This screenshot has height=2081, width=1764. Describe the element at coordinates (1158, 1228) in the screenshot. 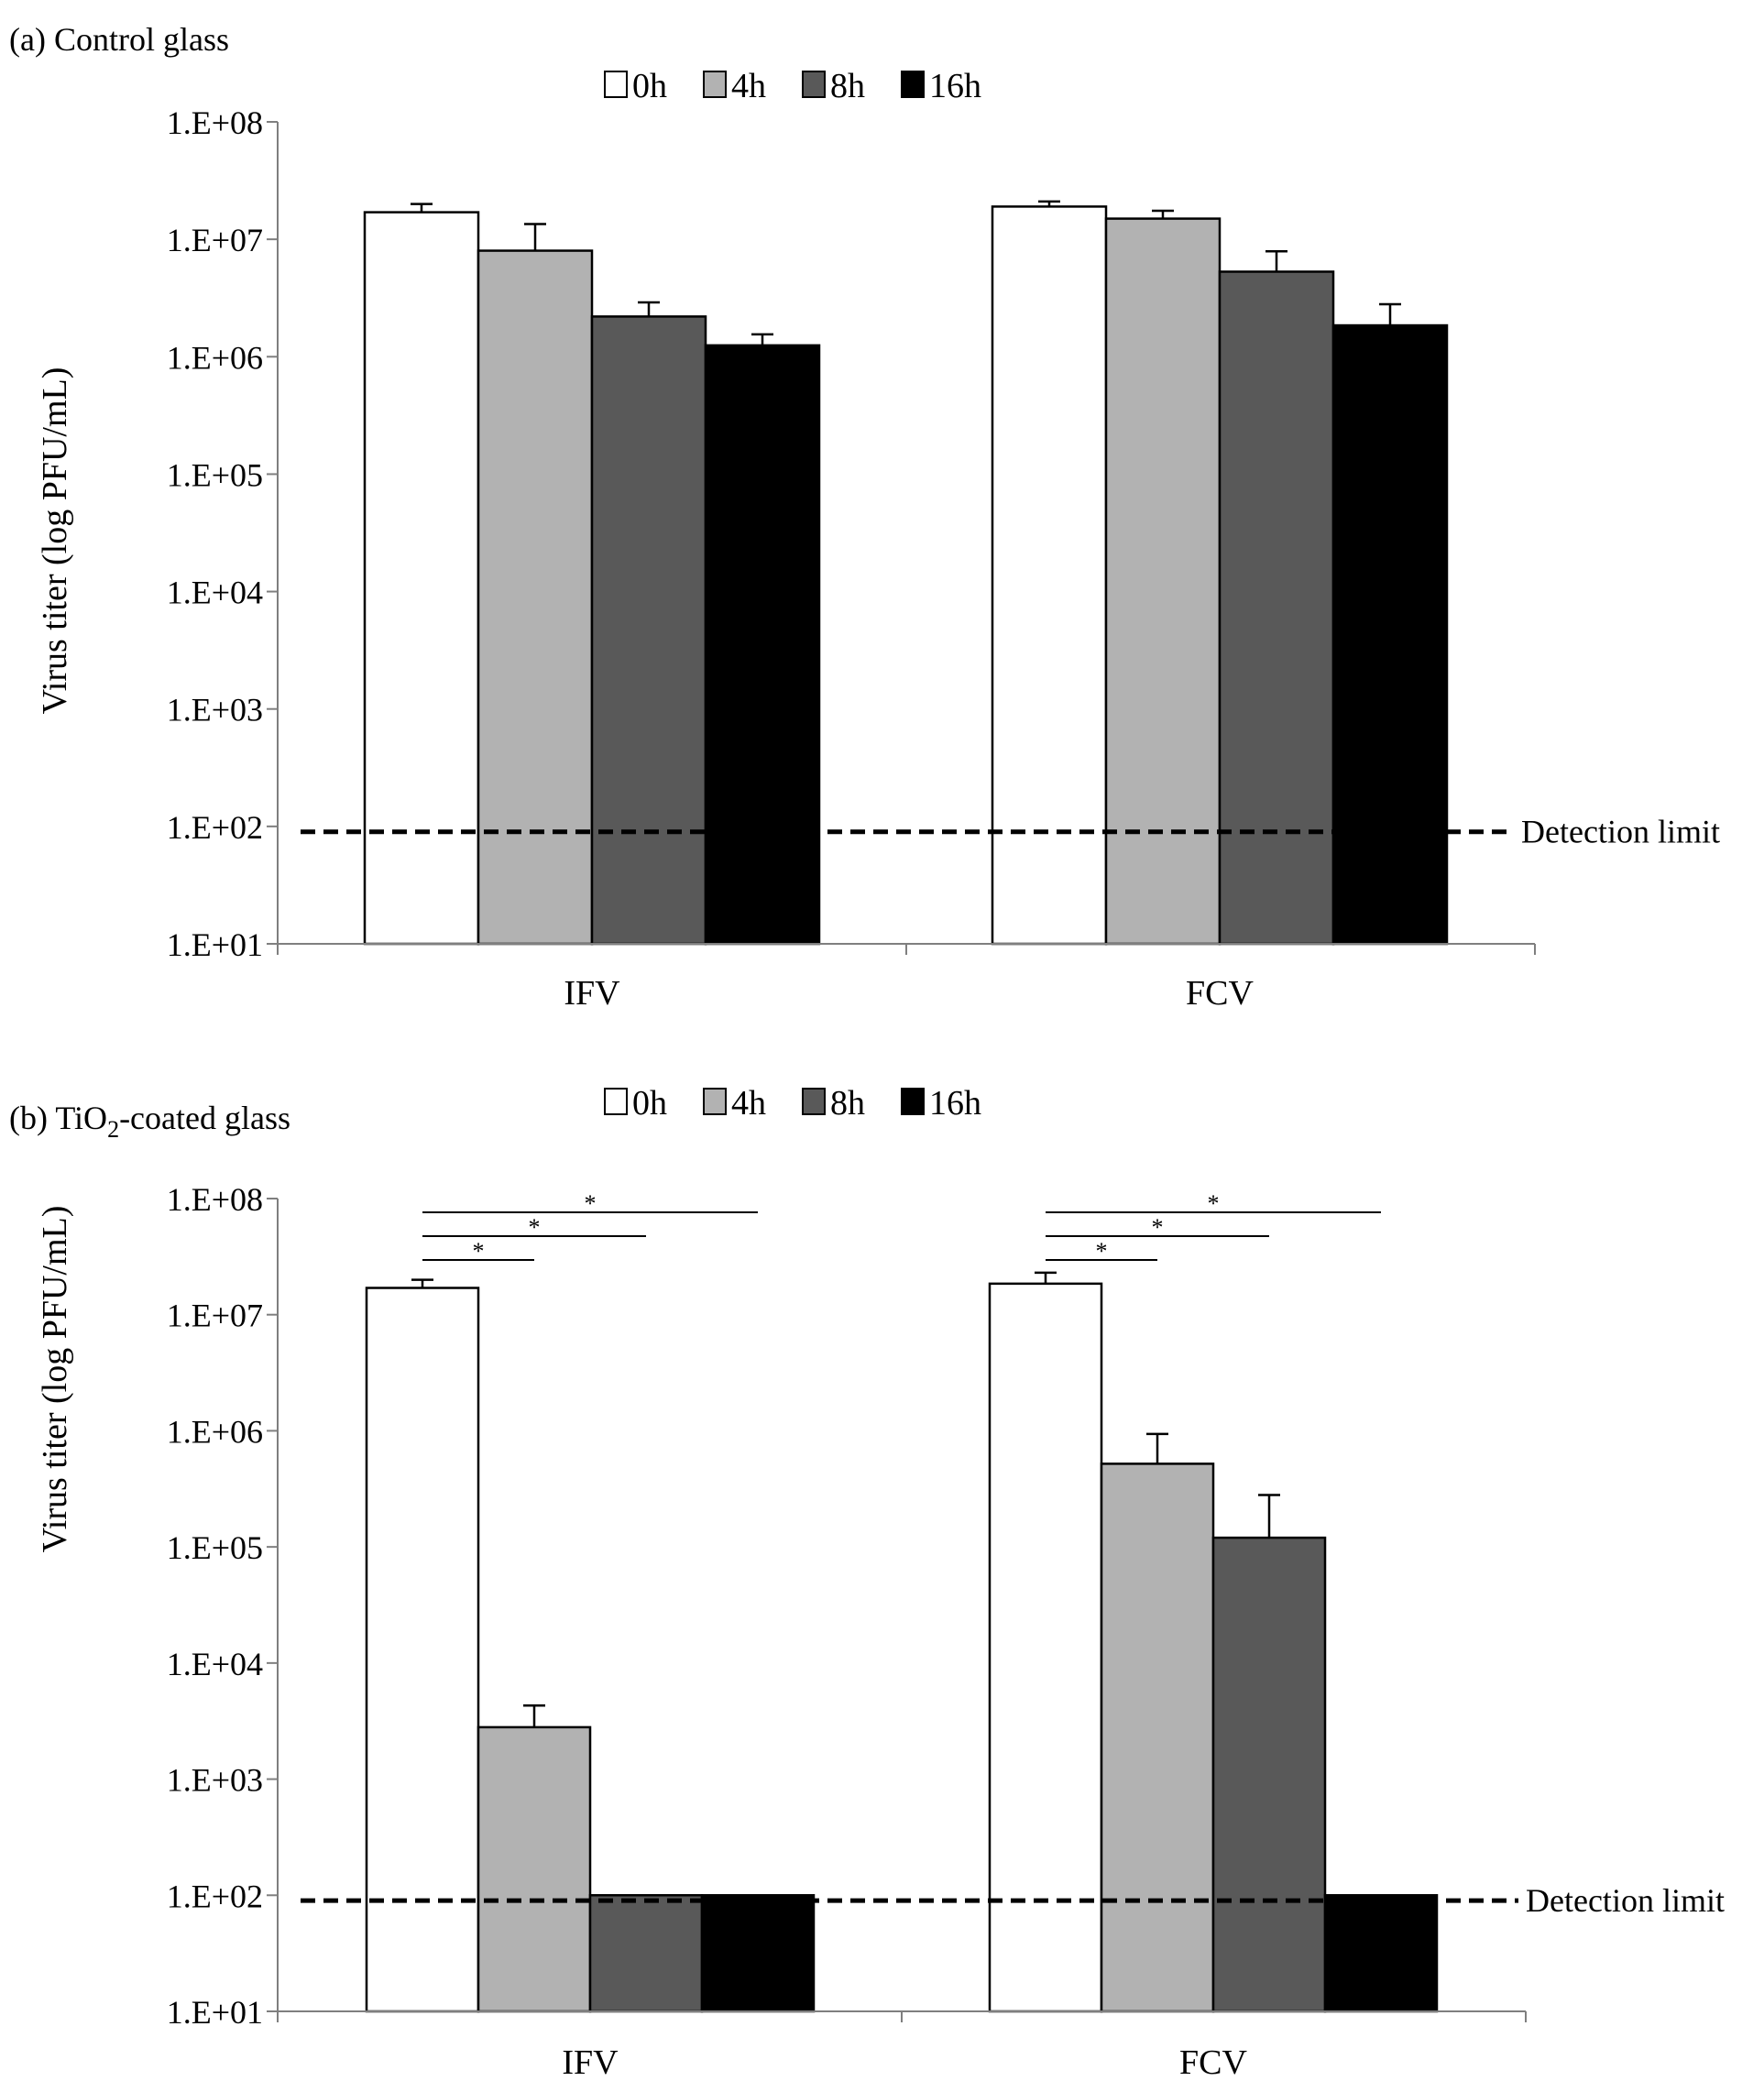

I see `significance-star-FCV-8h: *` at that location.